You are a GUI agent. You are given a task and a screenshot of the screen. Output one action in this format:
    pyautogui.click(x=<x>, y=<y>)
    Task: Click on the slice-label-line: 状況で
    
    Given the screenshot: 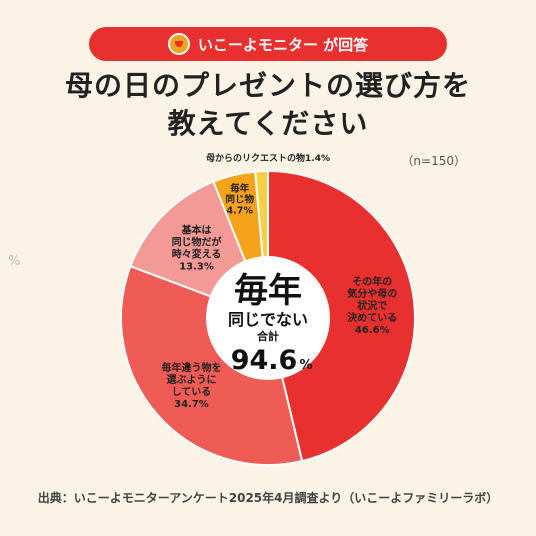 What is the action you would take?
    pyautogui.click(x=372, y=305)
    